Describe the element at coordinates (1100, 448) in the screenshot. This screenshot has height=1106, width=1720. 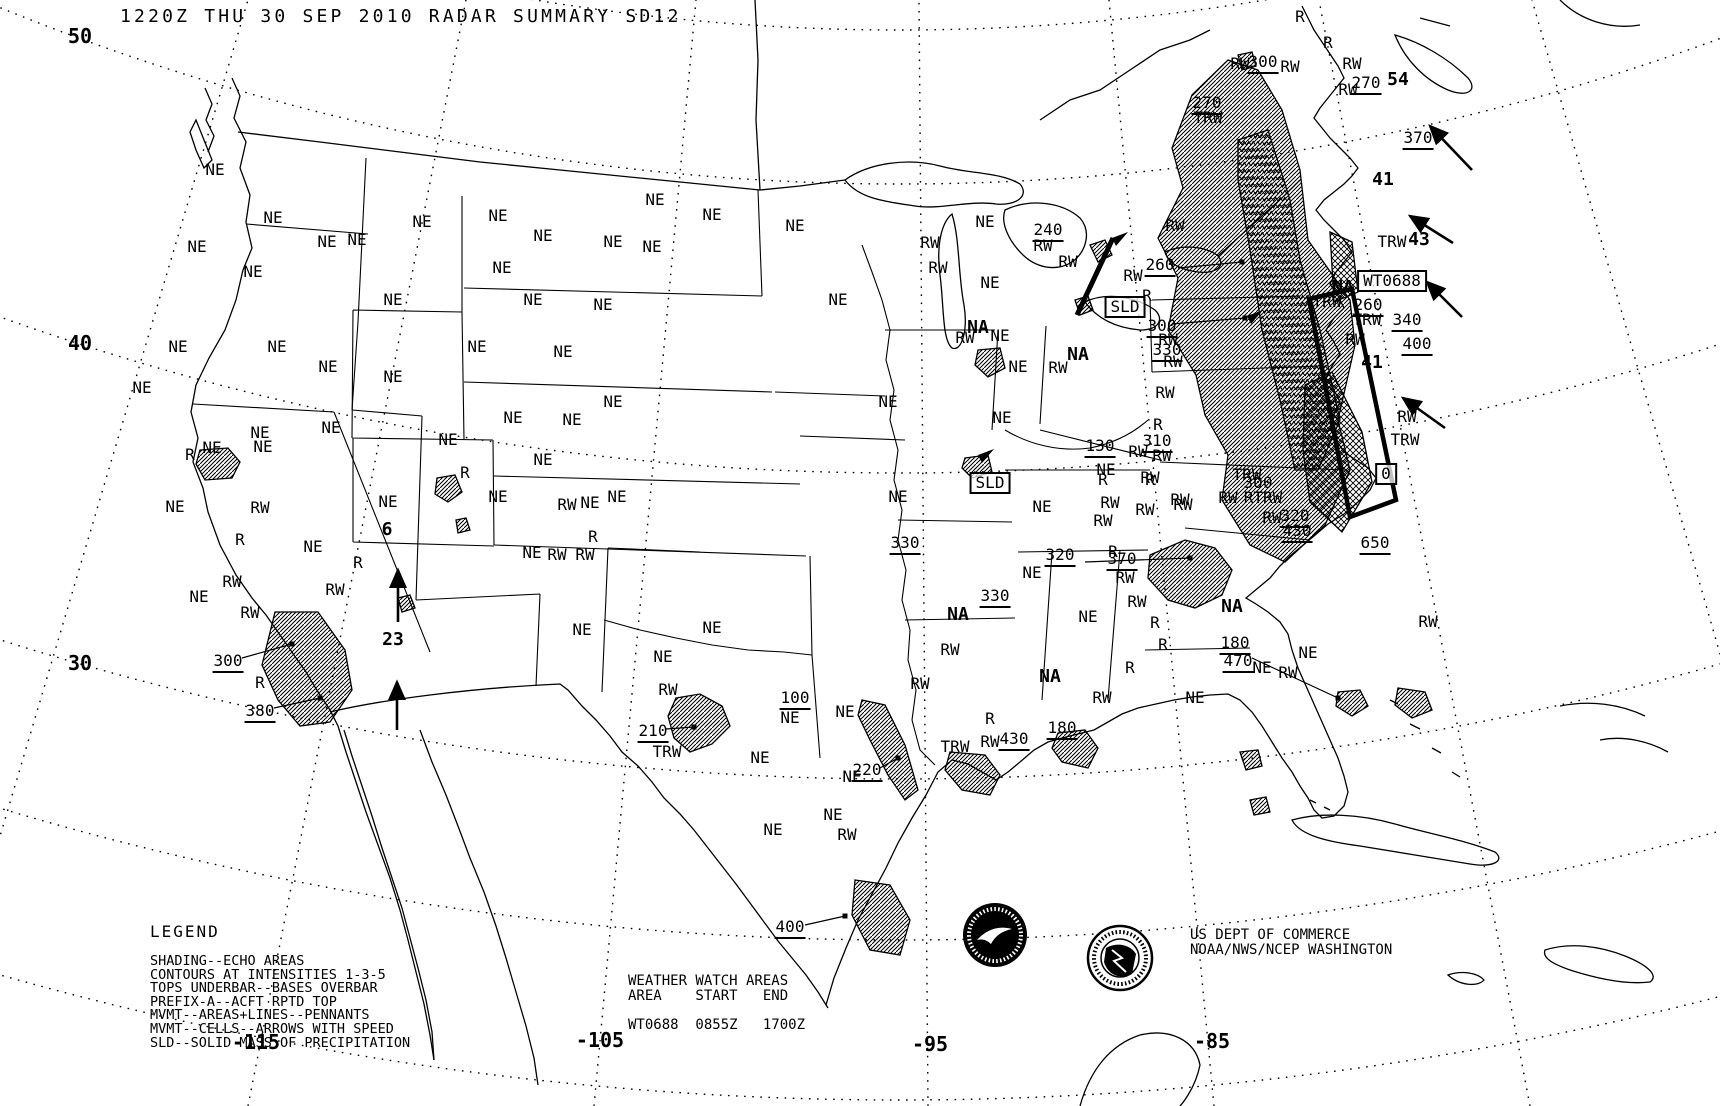
I see `radar-code-label: 130` at that location.